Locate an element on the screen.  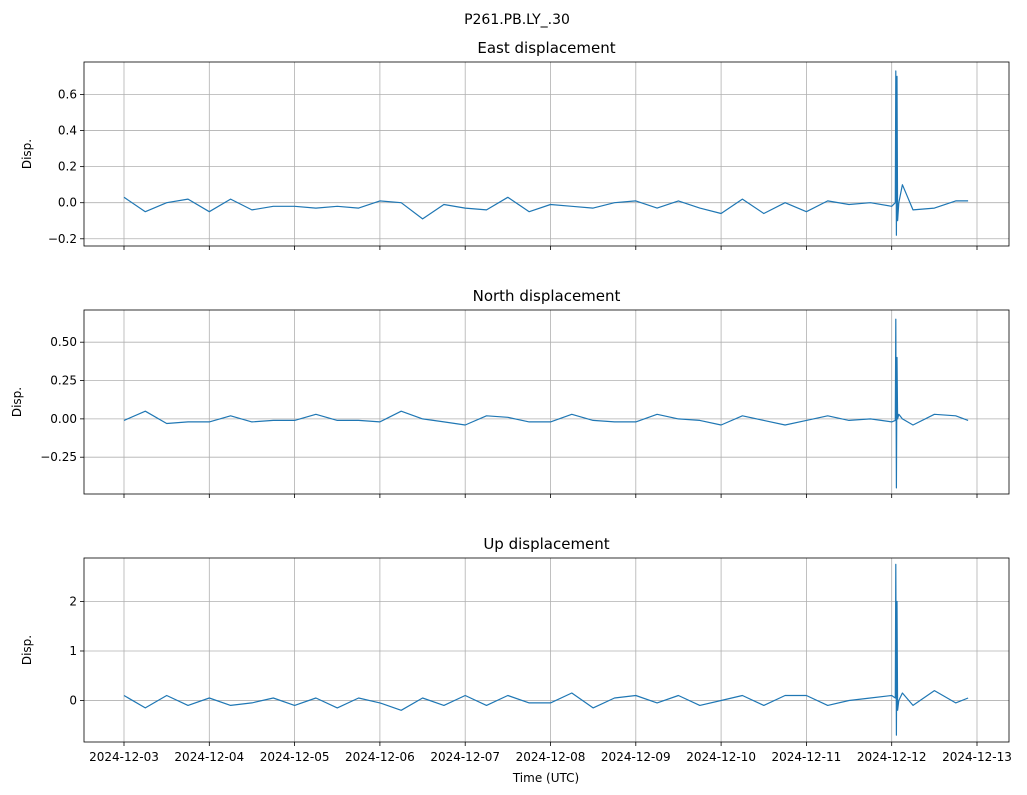
figure-suptitle: P261.PB.LY_.30 is located at coordinates (517, 20).